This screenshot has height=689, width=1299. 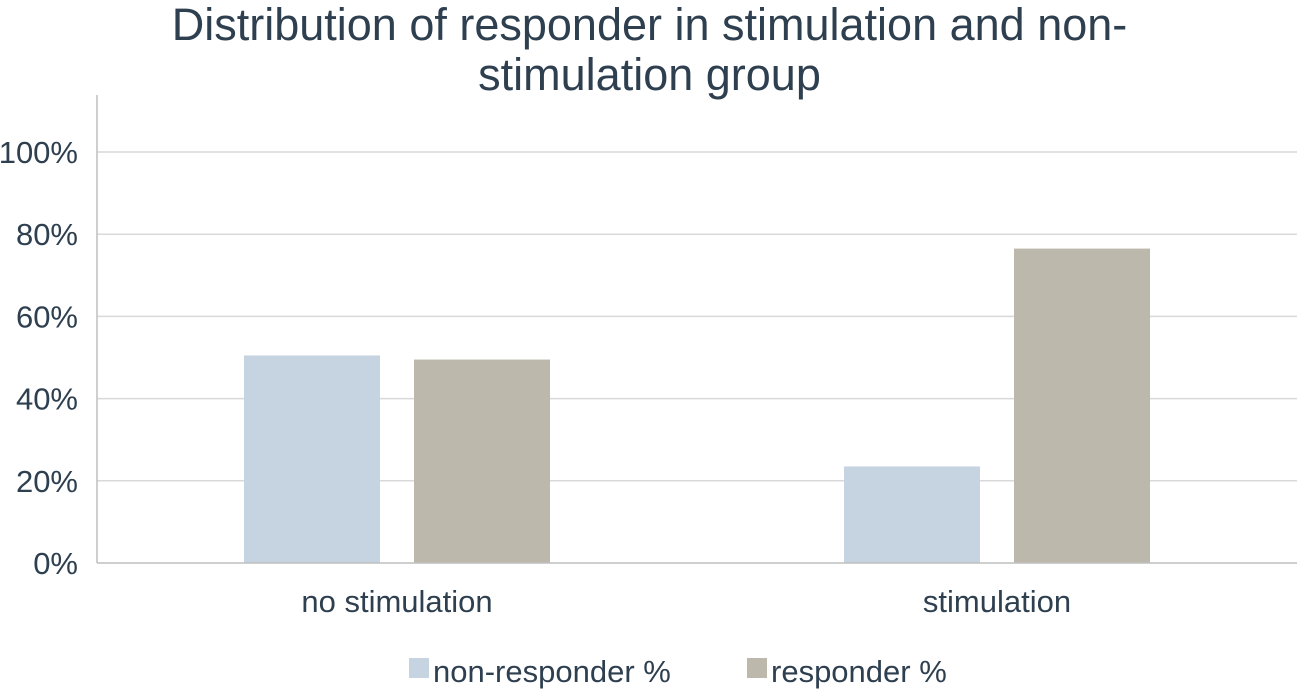 What do you see at coordinates (55, 563) in the screenshot?
I see `y-tick-label: 0%` at bounding box center [55, 563].